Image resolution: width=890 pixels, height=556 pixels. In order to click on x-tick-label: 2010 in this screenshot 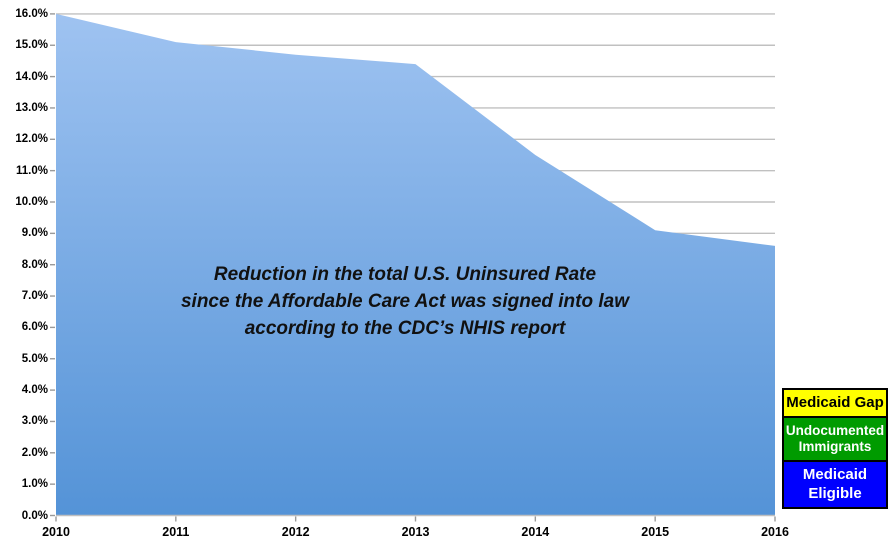, I will do `click(56, 532)`.